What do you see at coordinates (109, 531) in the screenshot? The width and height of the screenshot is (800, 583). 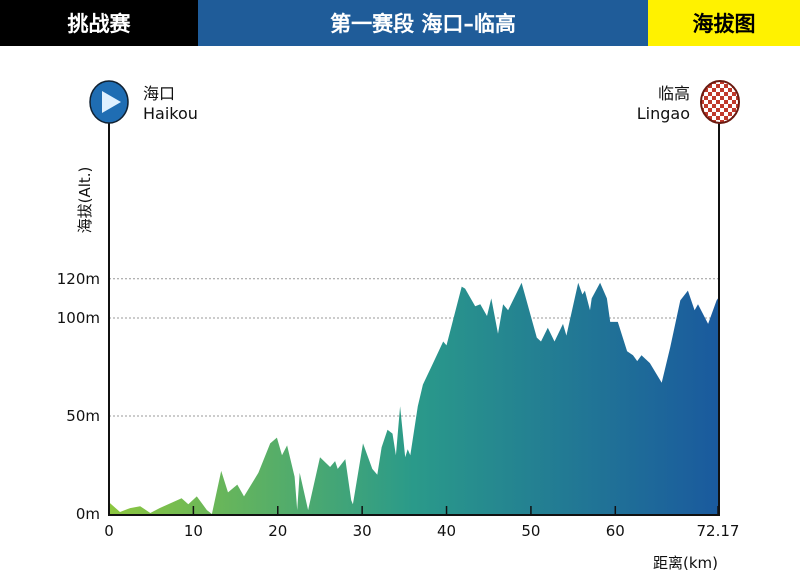 I see `x-tick-label: 0` at bounding box center [109, 531].